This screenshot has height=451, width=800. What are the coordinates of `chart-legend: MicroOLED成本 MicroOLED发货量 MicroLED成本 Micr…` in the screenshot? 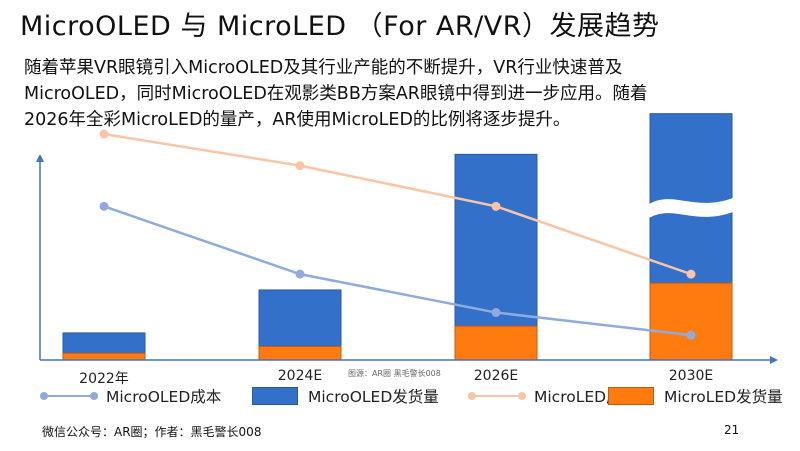 It's located at (410, 397).